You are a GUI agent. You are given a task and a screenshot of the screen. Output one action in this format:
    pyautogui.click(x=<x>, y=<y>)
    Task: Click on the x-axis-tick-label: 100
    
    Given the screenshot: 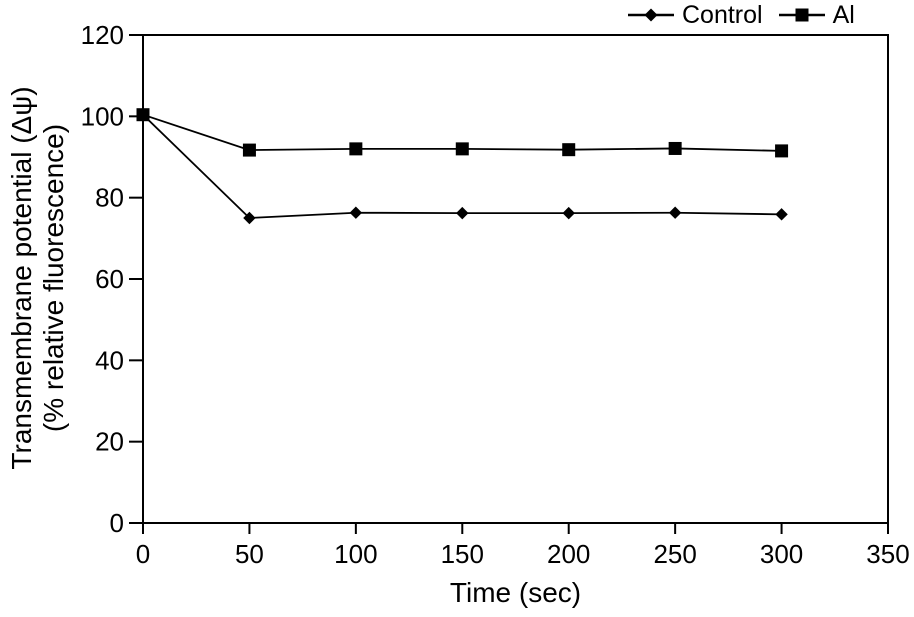 What is the action you would take?
    pyautogui.click(x=355, y=554)
    